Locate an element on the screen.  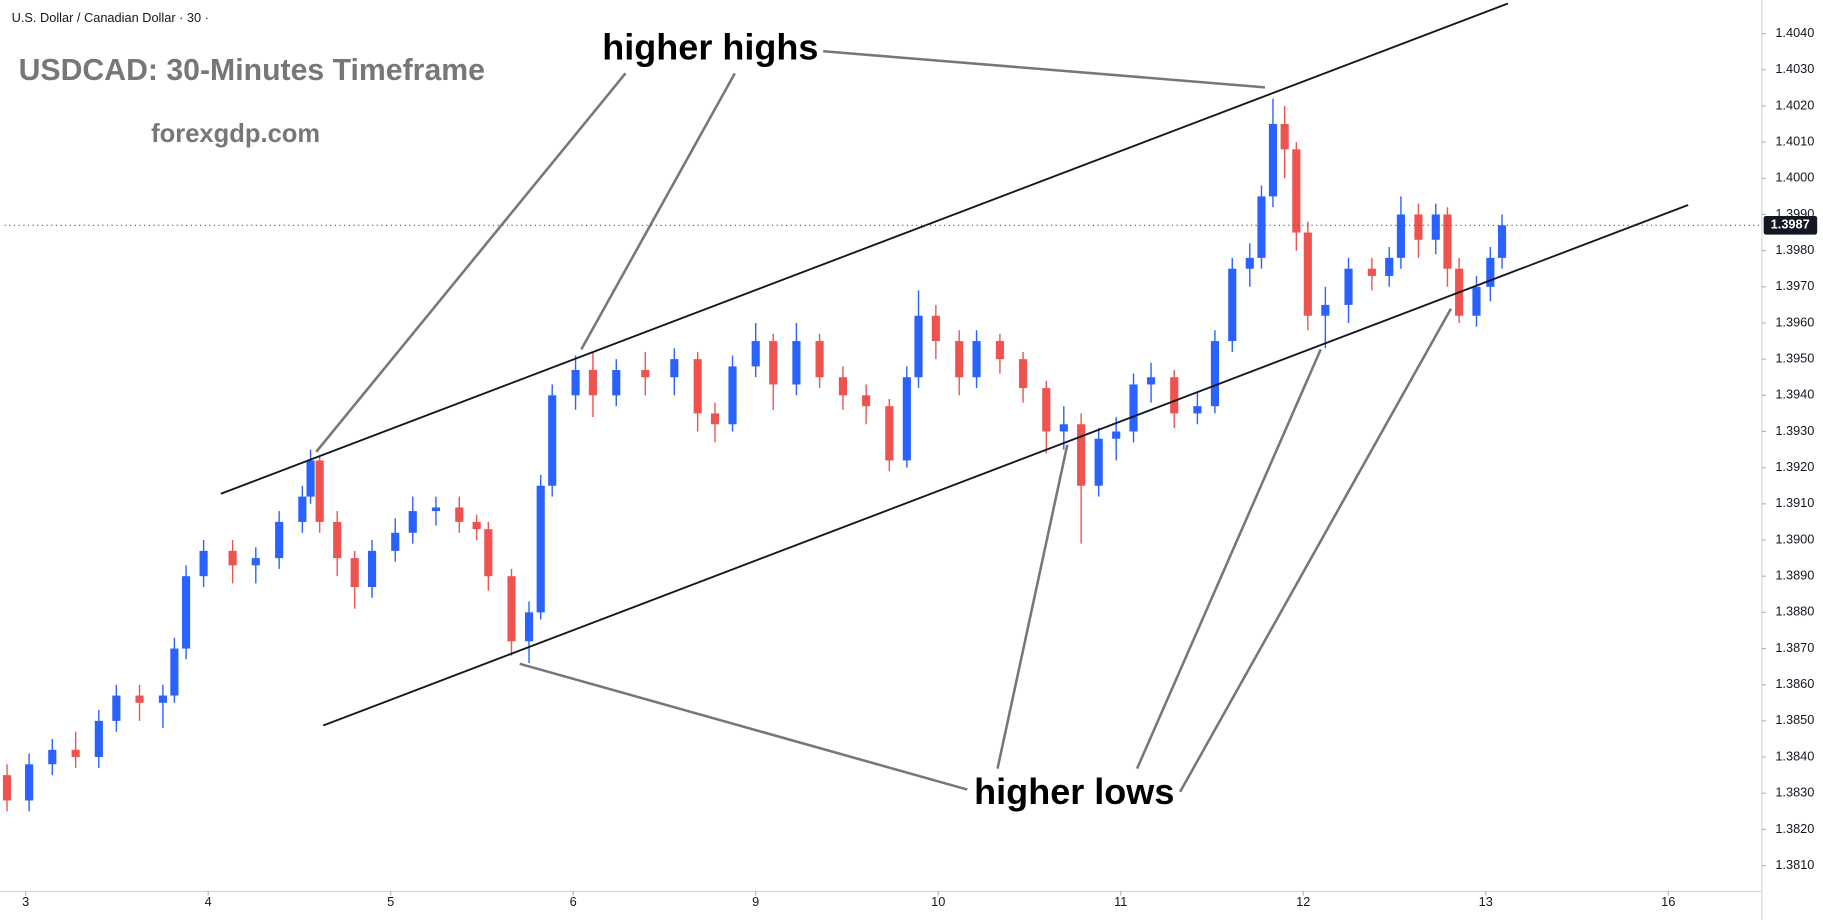
y-tick-label: 1.3970 is located at coordinates (1794, 285).